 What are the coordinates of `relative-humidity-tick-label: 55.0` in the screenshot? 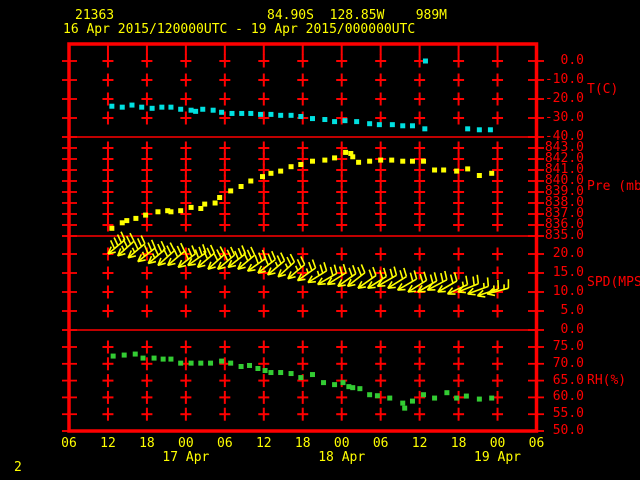 It's located at (568, 414).